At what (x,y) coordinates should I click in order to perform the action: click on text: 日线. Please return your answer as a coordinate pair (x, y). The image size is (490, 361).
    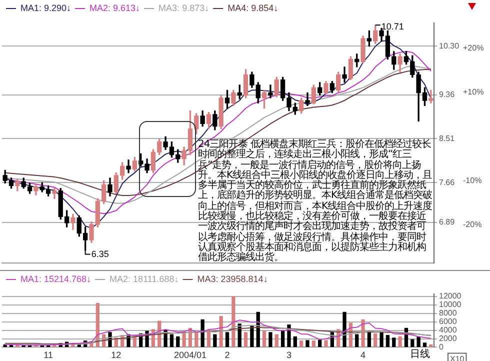
    Looking at the image, I should click on (420, 354).